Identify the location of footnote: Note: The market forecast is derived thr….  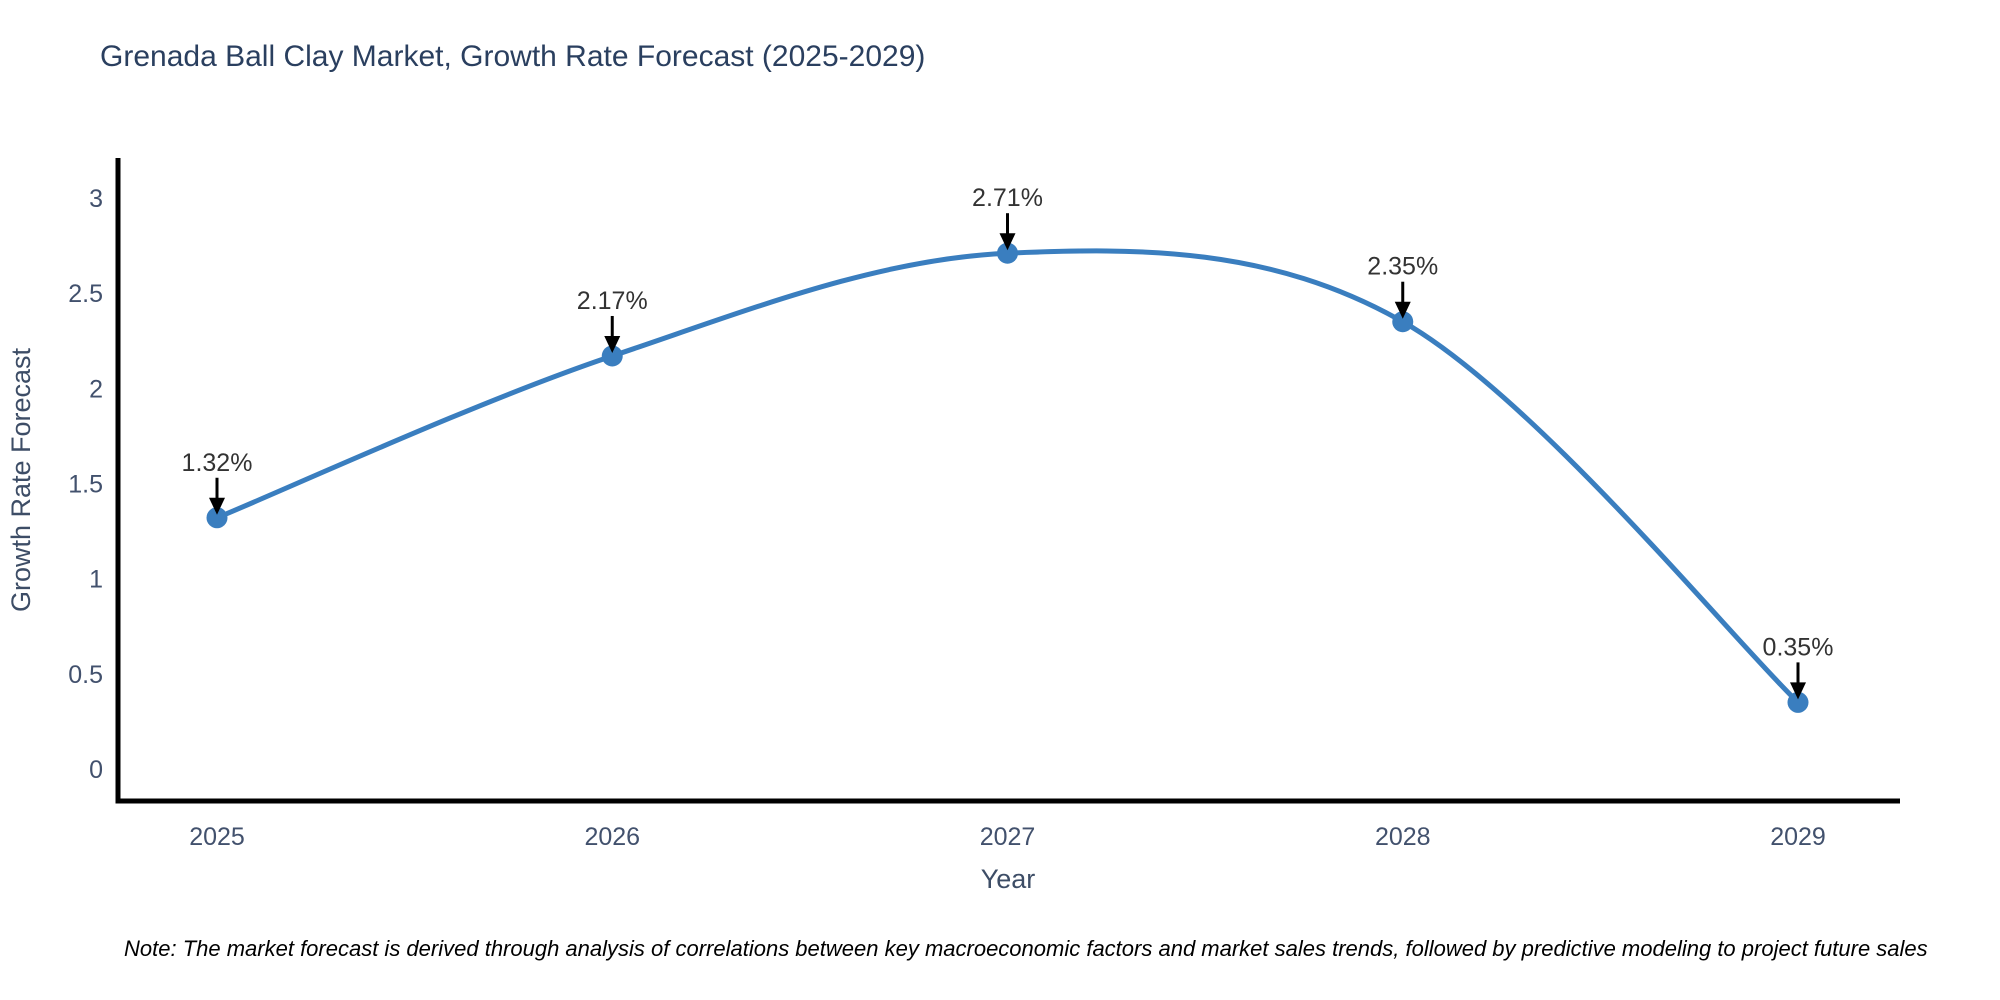
(1026, 948).